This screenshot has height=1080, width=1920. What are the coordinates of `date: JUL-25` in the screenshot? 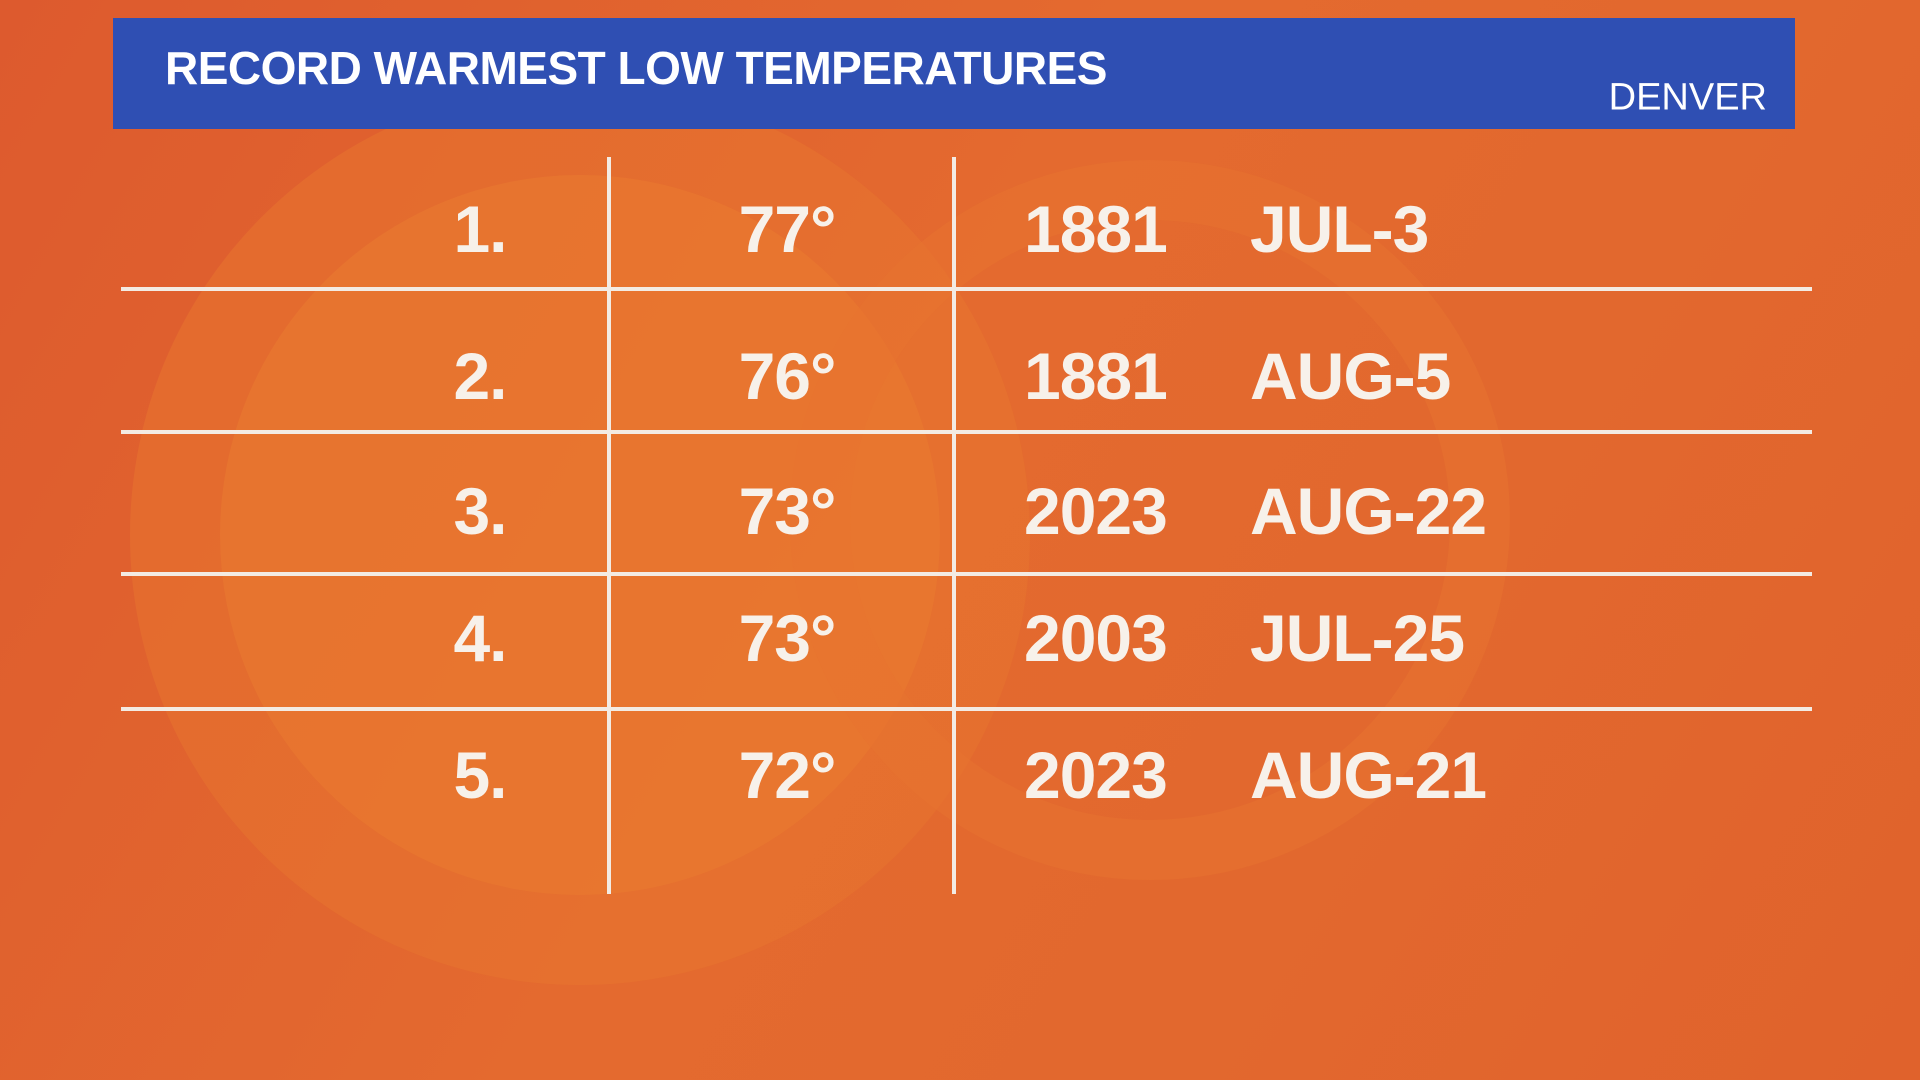 It's located at (1357, 638).